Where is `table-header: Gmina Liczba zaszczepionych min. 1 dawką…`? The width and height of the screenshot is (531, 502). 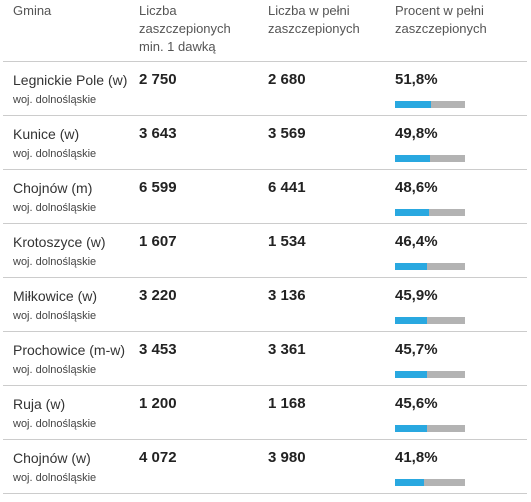 table-header: Gmina Liczba zaszczepionych min. 1 dawką… is located at coordinates (265, 31).